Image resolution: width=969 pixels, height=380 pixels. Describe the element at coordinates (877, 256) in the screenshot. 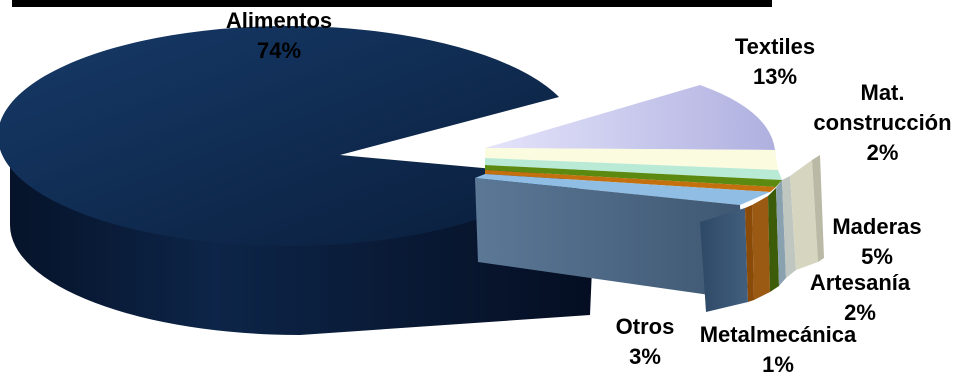

I see `label-maderas-value: 5%` at that location.